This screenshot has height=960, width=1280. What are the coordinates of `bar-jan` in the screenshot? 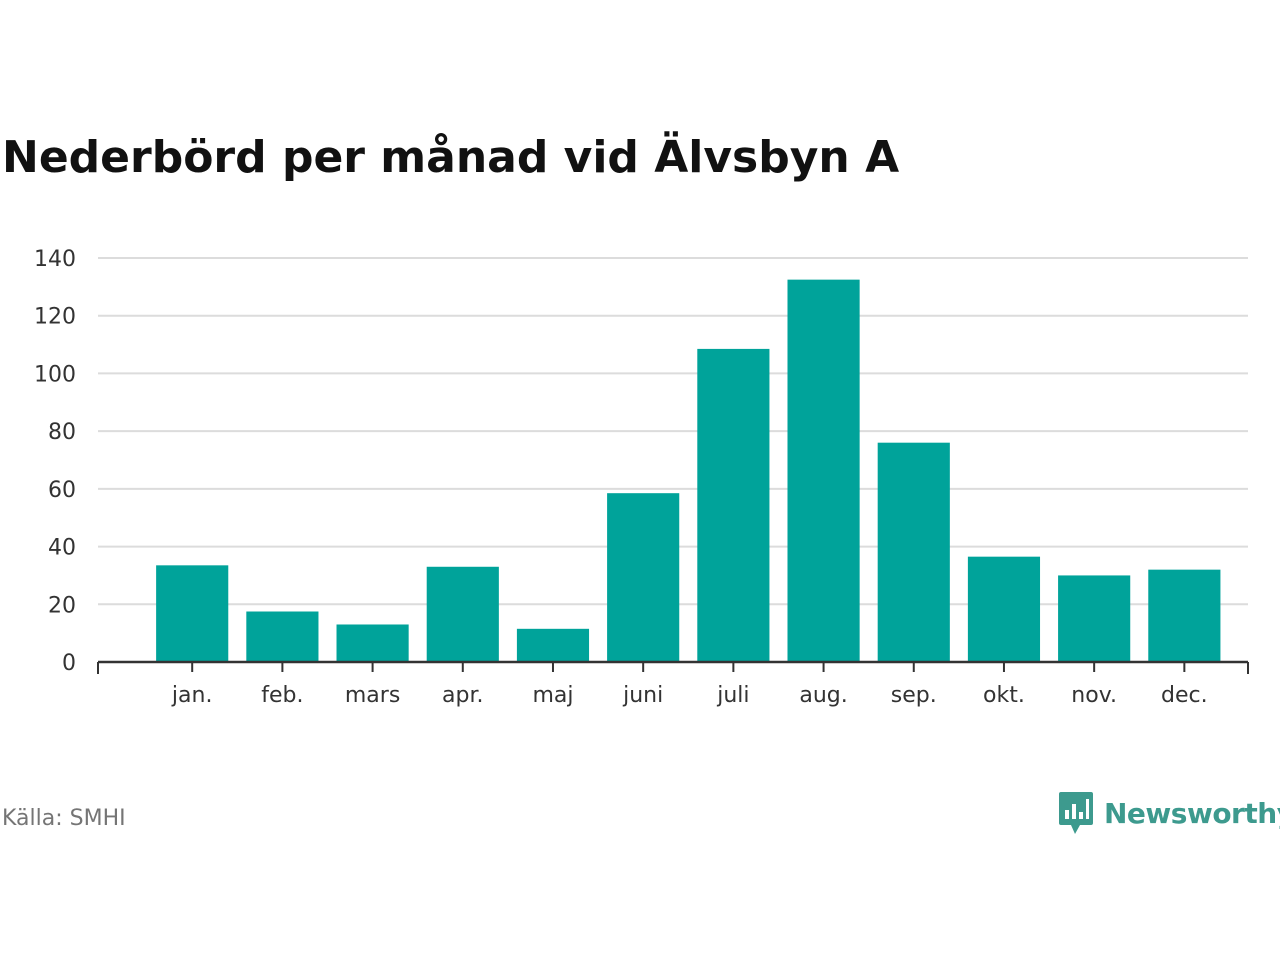 It's located at (192, 613).